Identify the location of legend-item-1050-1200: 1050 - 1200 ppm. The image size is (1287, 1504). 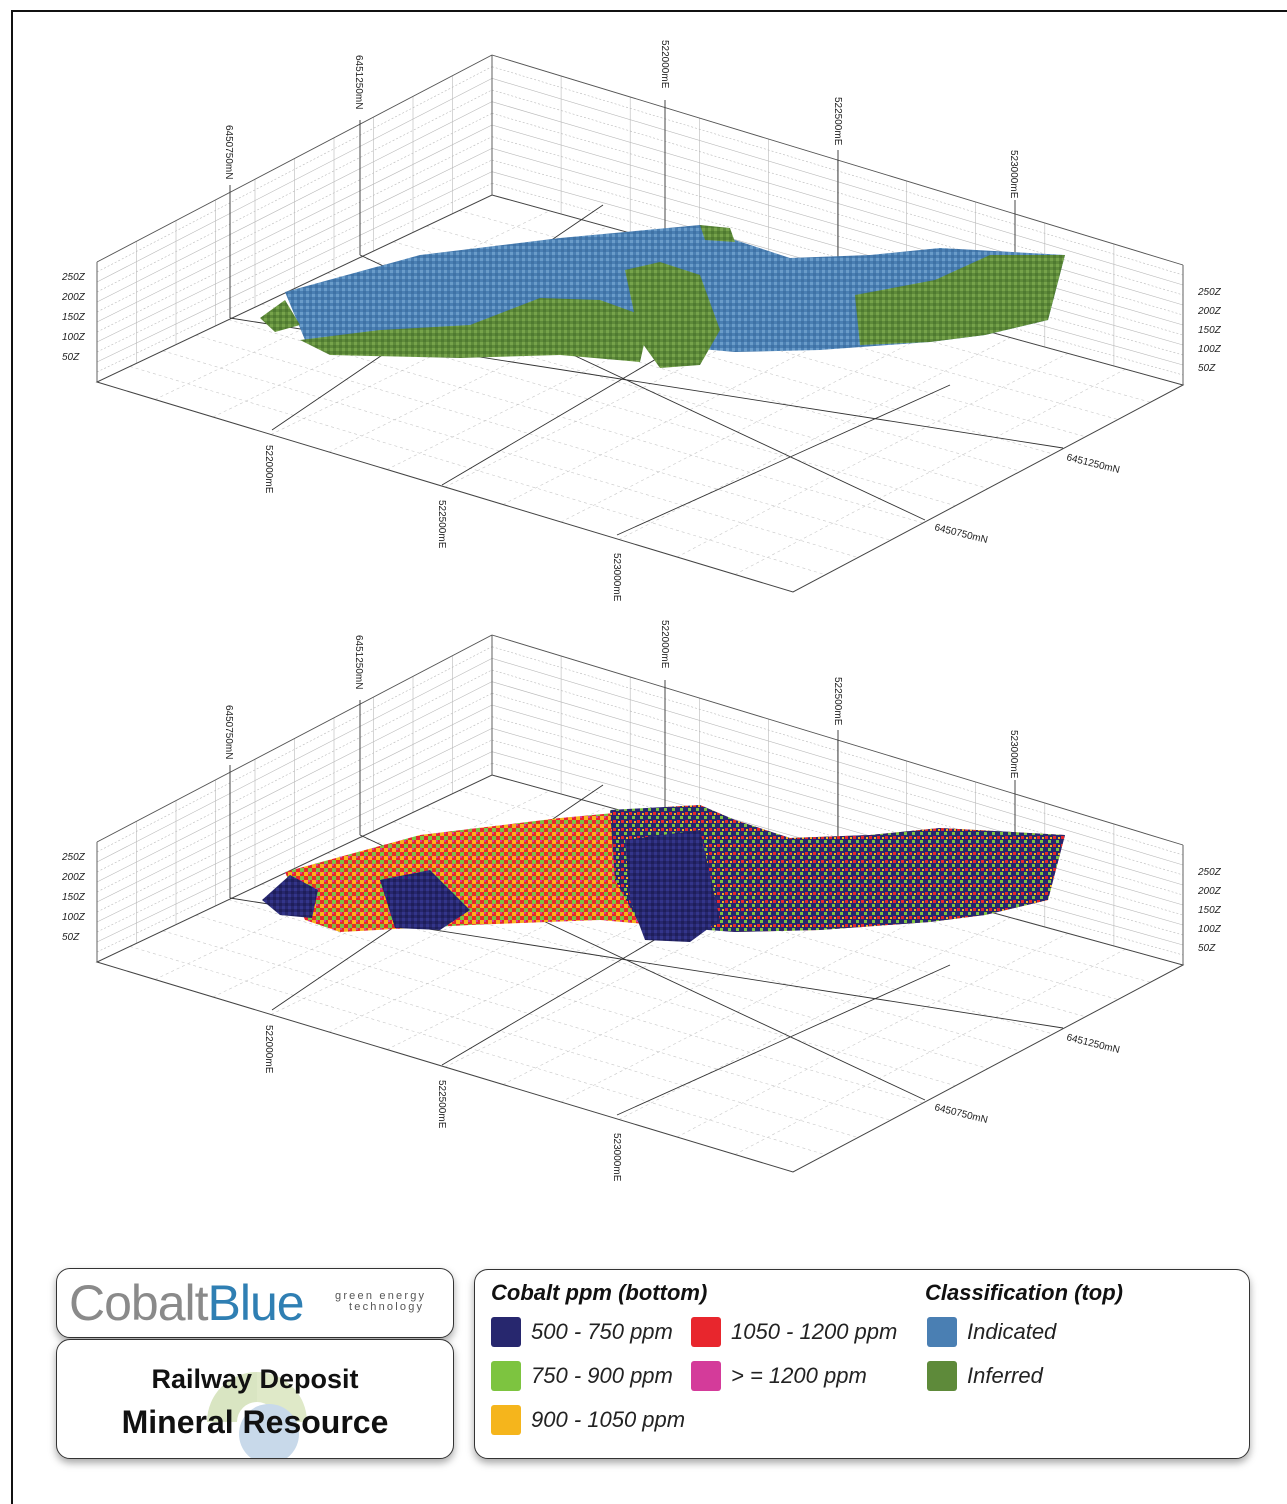
(794, 1332).